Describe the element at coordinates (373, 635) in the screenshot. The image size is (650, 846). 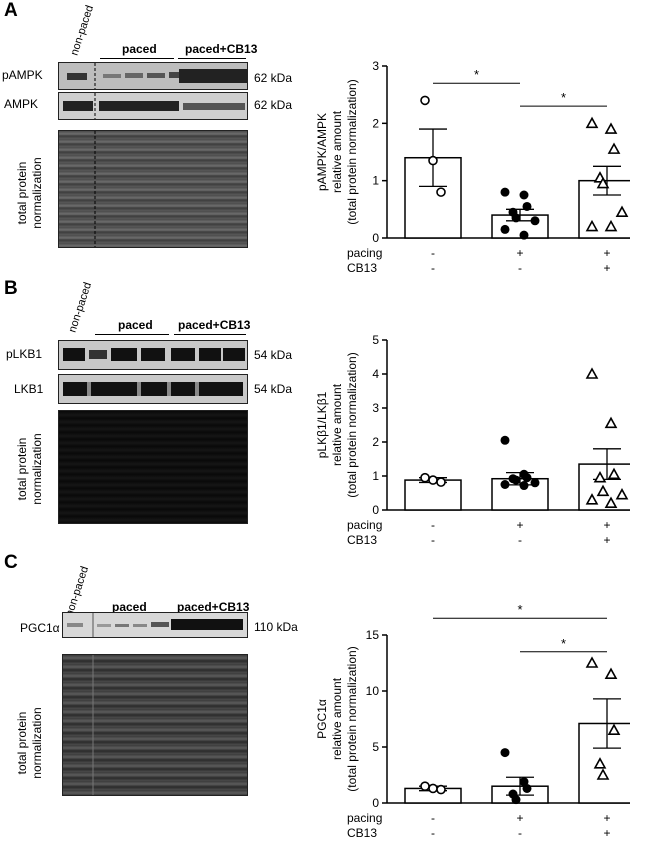
I see `y-tick-label: 15` at that location.